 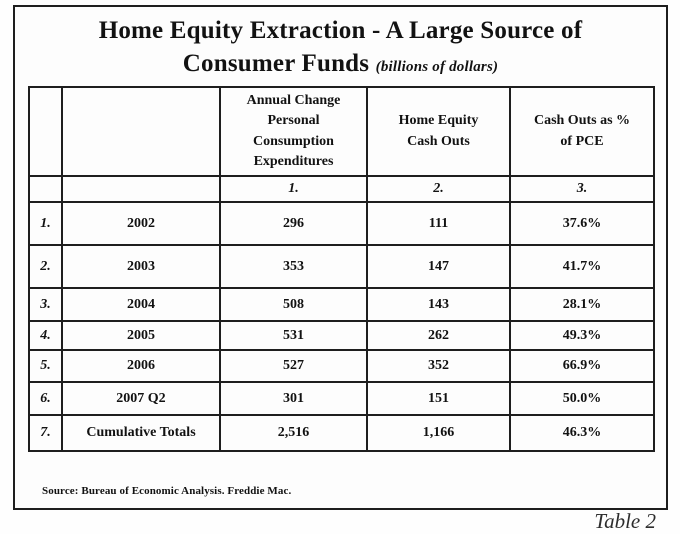 What do you see at coordinates (582, 223) in the screenshot?
I see `pct-cell: 37.6%` at bounding box center [582, 223].